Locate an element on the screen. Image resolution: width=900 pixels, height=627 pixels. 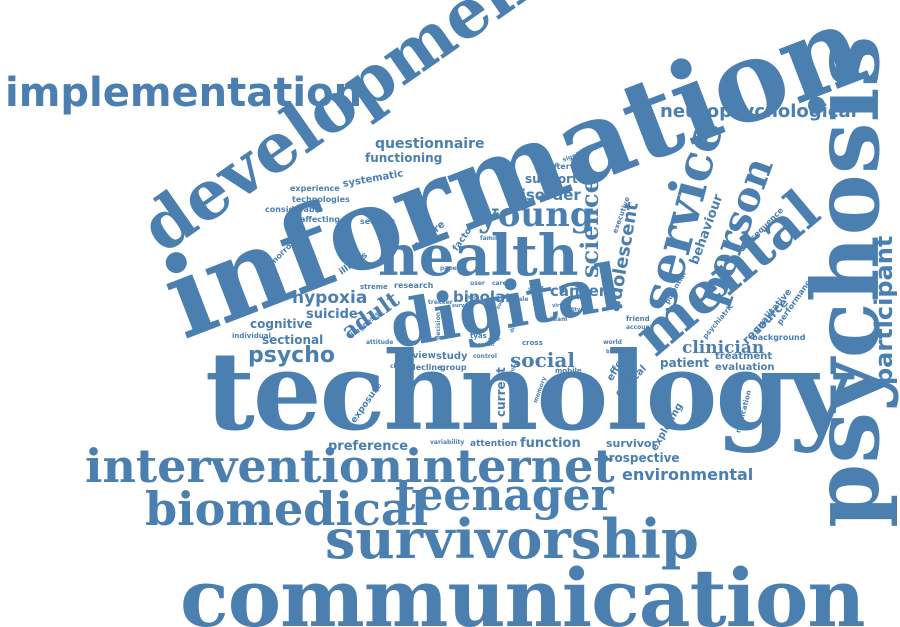
word-teenager: teenager is located at coordinates (504, 495).